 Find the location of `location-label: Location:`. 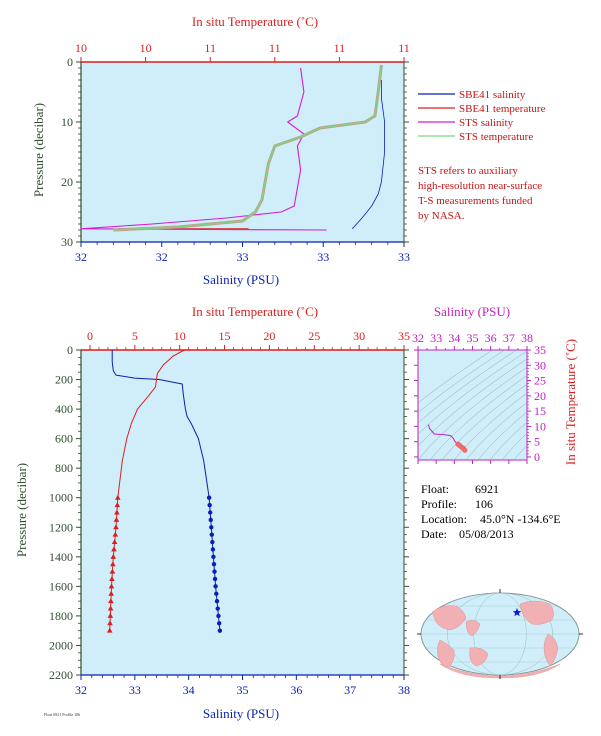

location-label: Location: is located at coordinates (444, 519).